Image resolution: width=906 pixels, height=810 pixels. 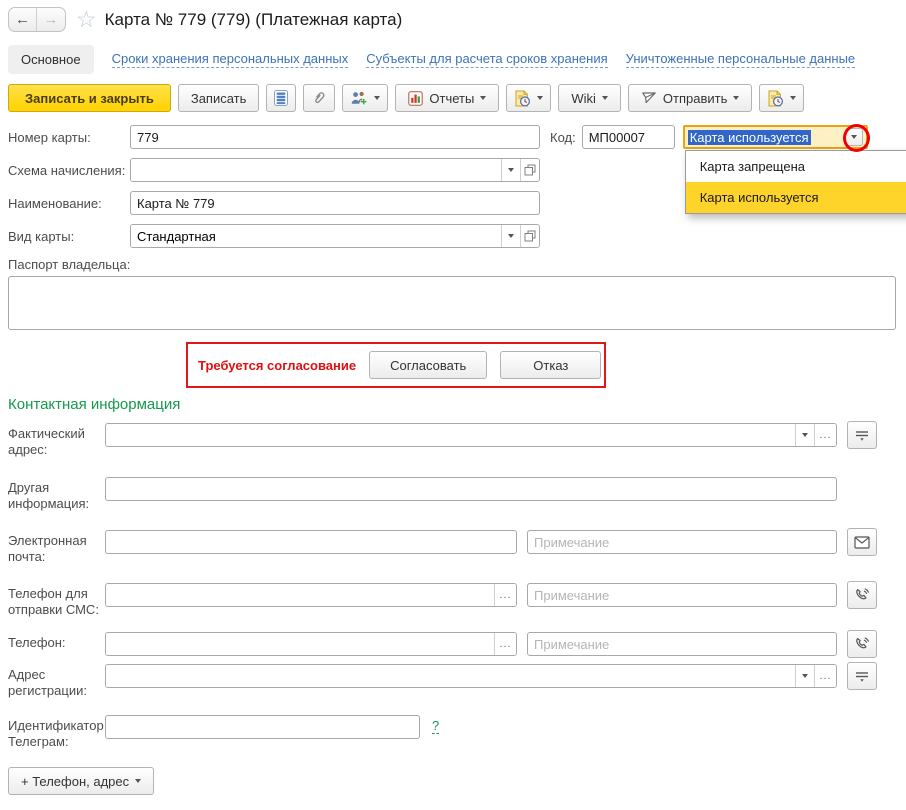 What do you see at coordinates (86, 19) in the screenshot?
I see `favorite-star-icon: ☆` at bounding box center [86, 19].